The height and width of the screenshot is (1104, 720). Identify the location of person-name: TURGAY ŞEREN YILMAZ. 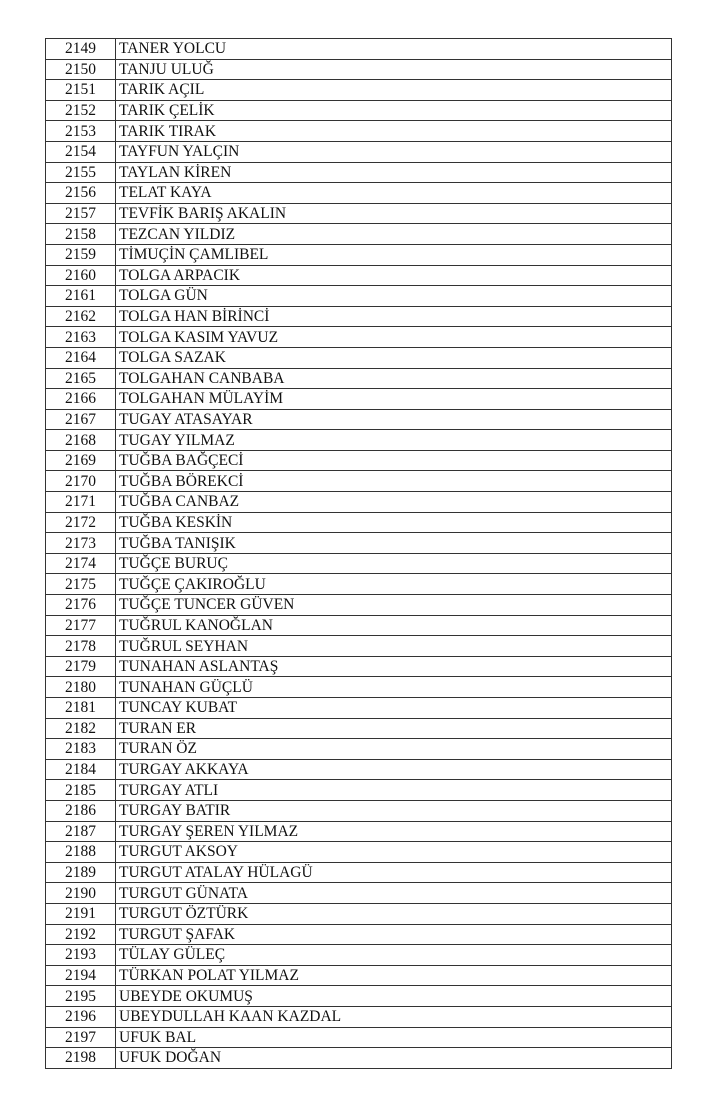
(393, 831).